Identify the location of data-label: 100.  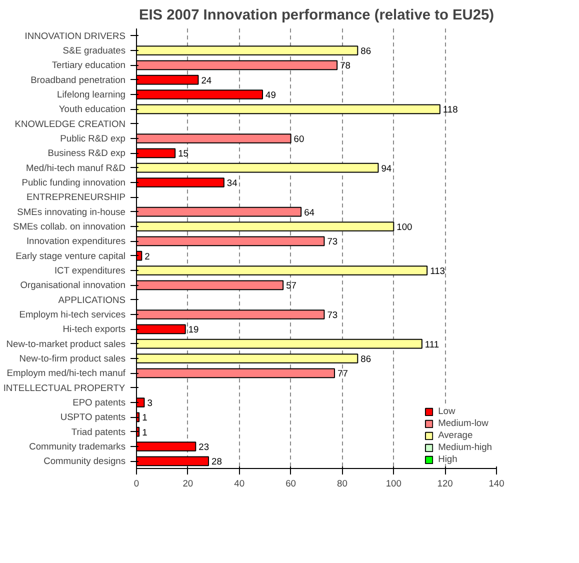
(404, 227).